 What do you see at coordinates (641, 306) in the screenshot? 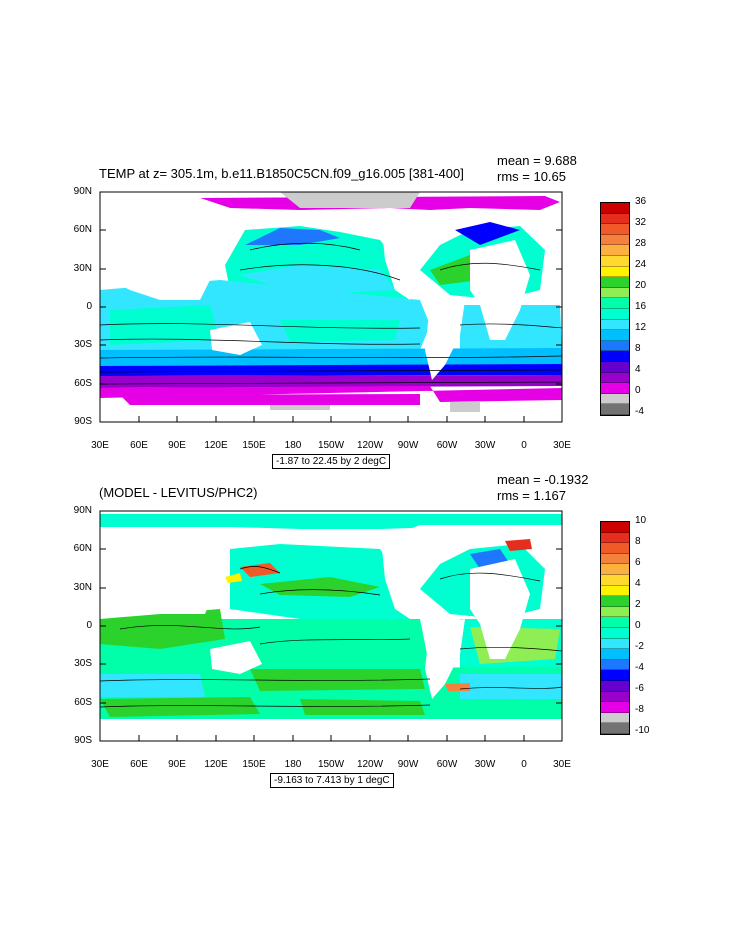
I see `colorbar-label: 16` at bounding box center [641, 306].